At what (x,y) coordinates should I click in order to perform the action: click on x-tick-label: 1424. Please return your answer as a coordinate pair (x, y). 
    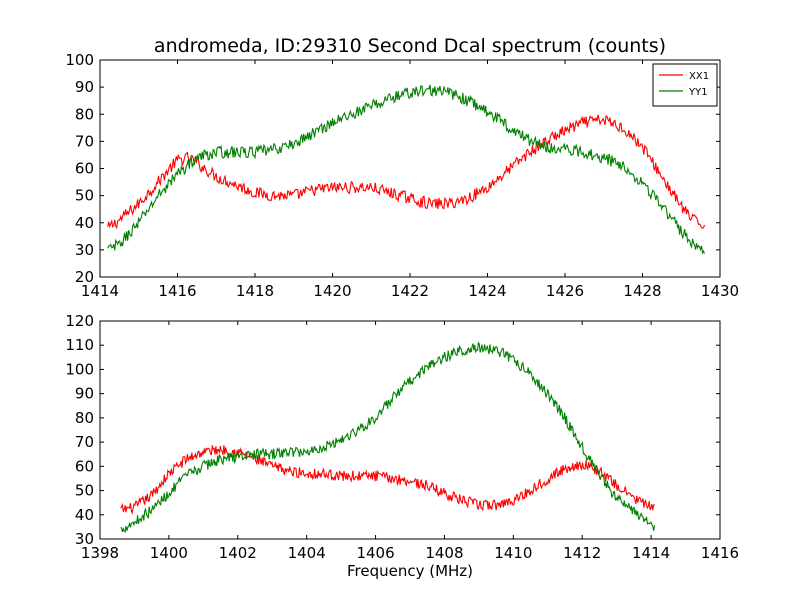
    Looking at the image, I should click on (487, 291).